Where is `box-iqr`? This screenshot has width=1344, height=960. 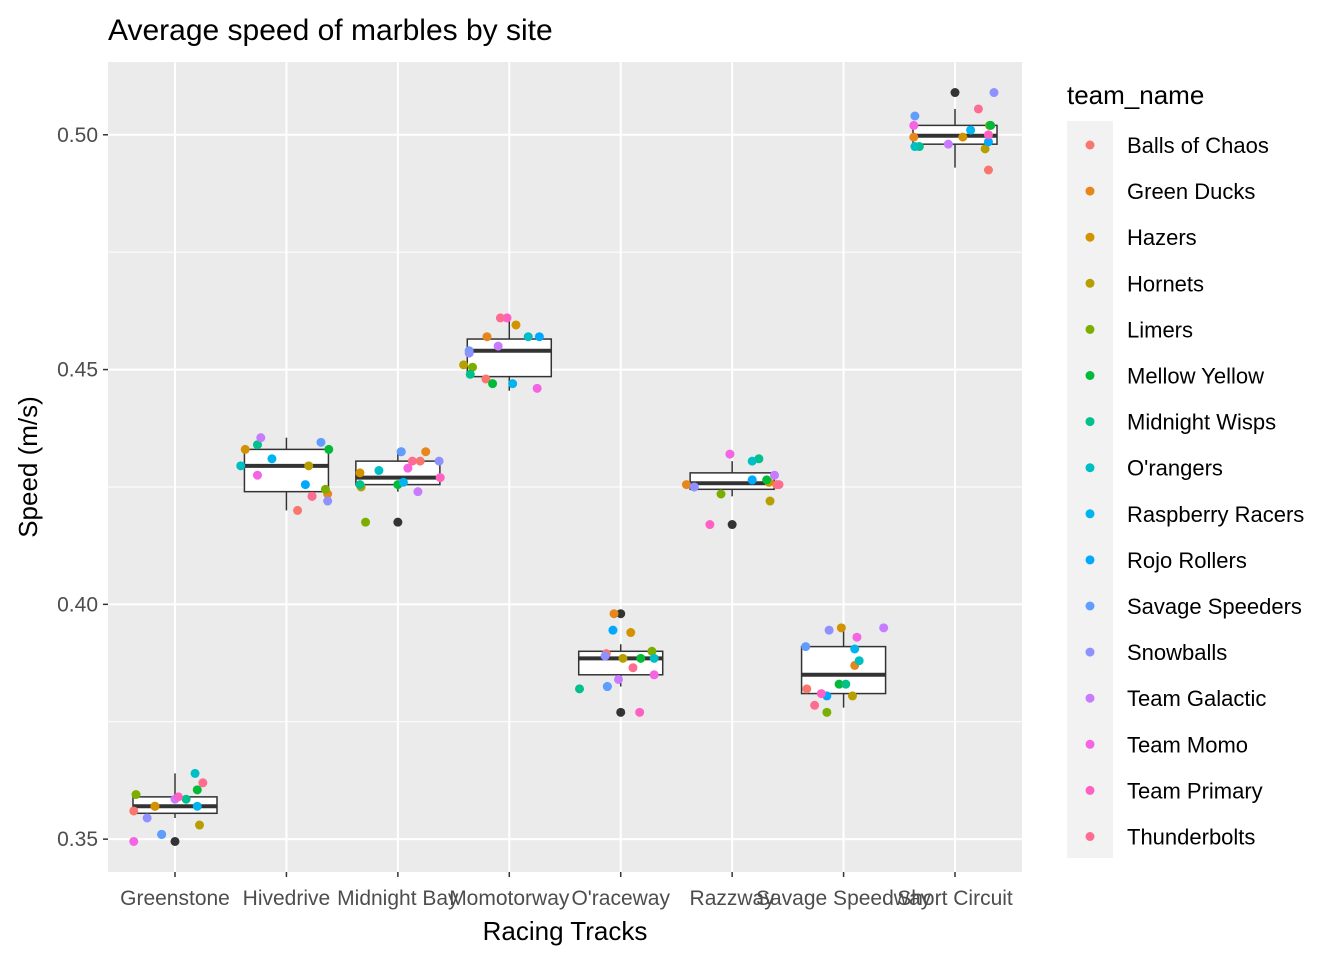
box-iqr is located at coordinates (732, 481).